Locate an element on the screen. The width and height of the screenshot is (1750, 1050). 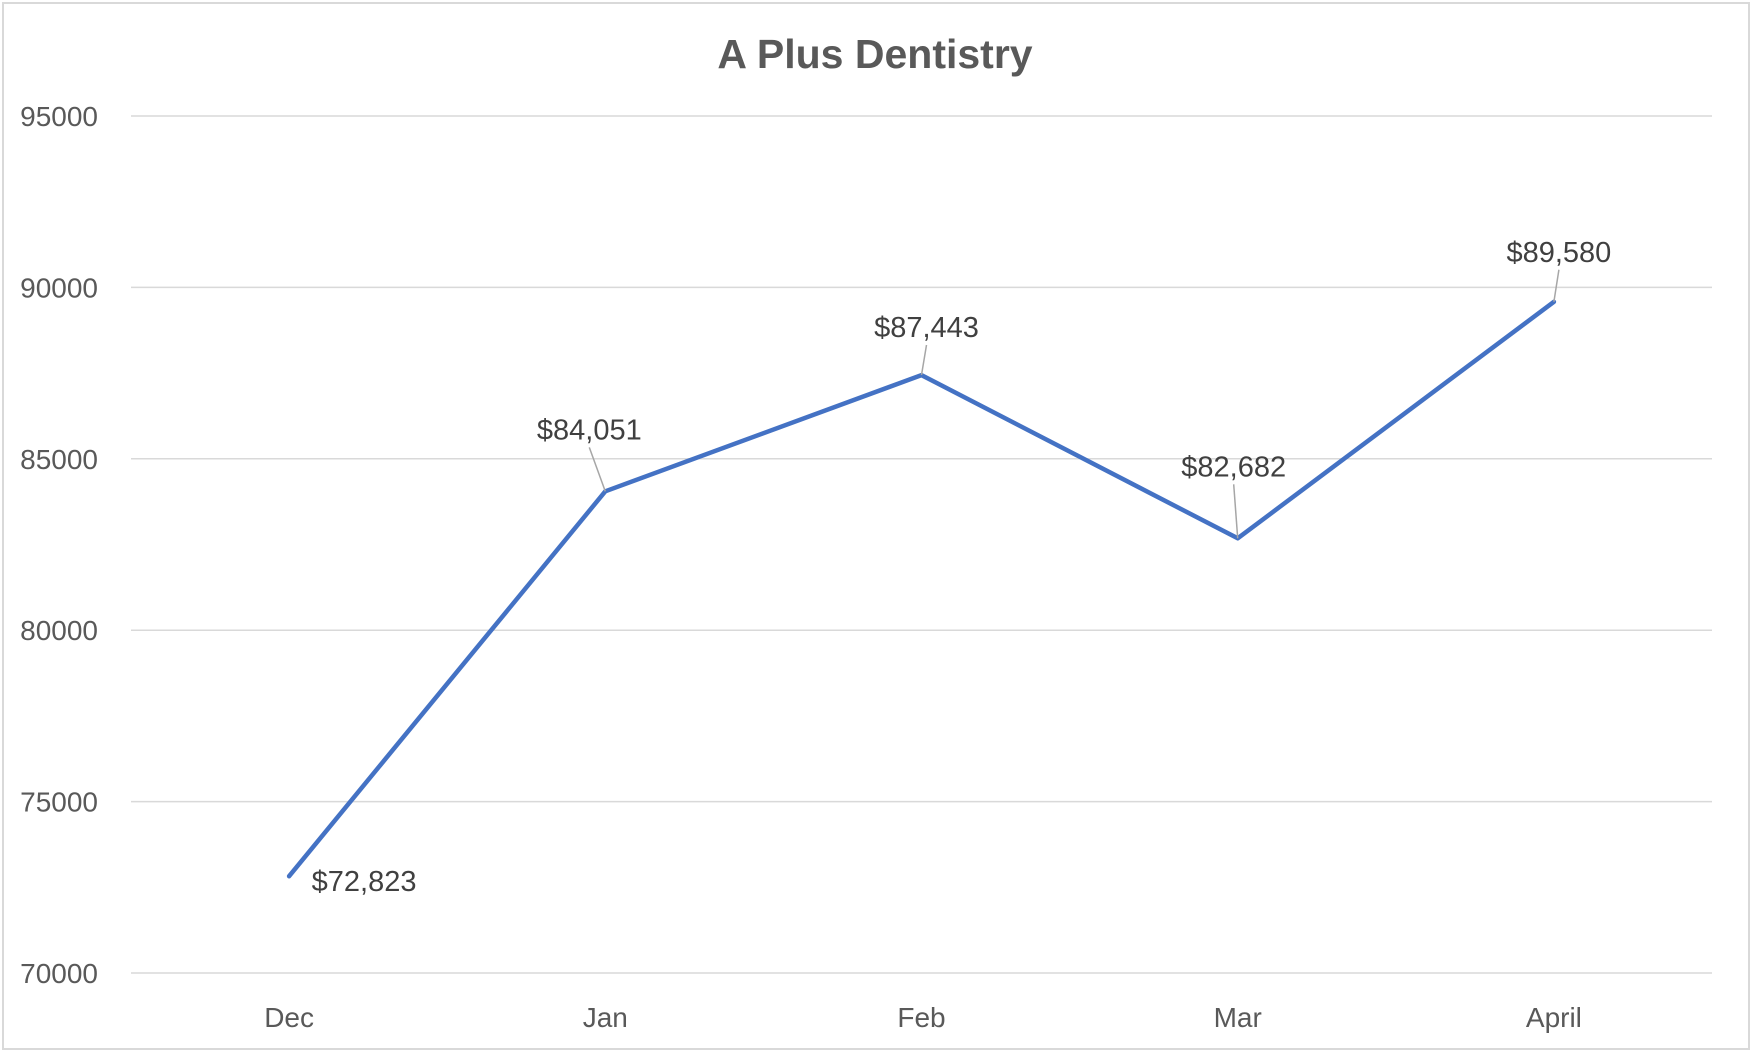
data-label: $89,580 is located at coordinates (1558, 253).